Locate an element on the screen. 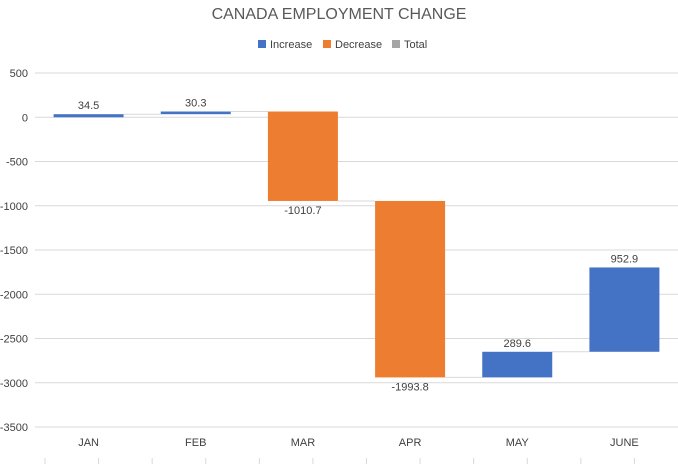 This screenshot has width=678, height=464. y-axis: 500 0 -500 -1000 -1500 -2000 -2500 -3000 -3500 is located at coordinates (14, 251).